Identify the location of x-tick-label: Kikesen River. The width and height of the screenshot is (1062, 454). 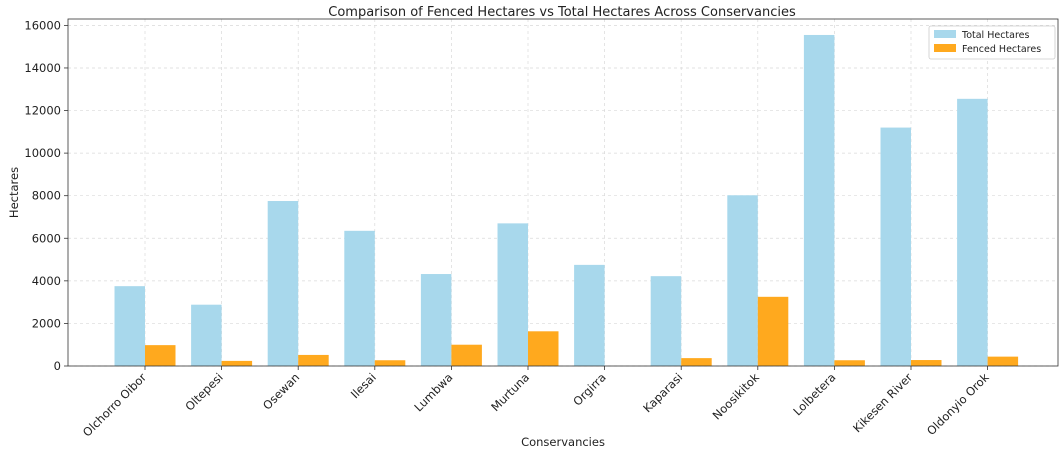
(882, 402).